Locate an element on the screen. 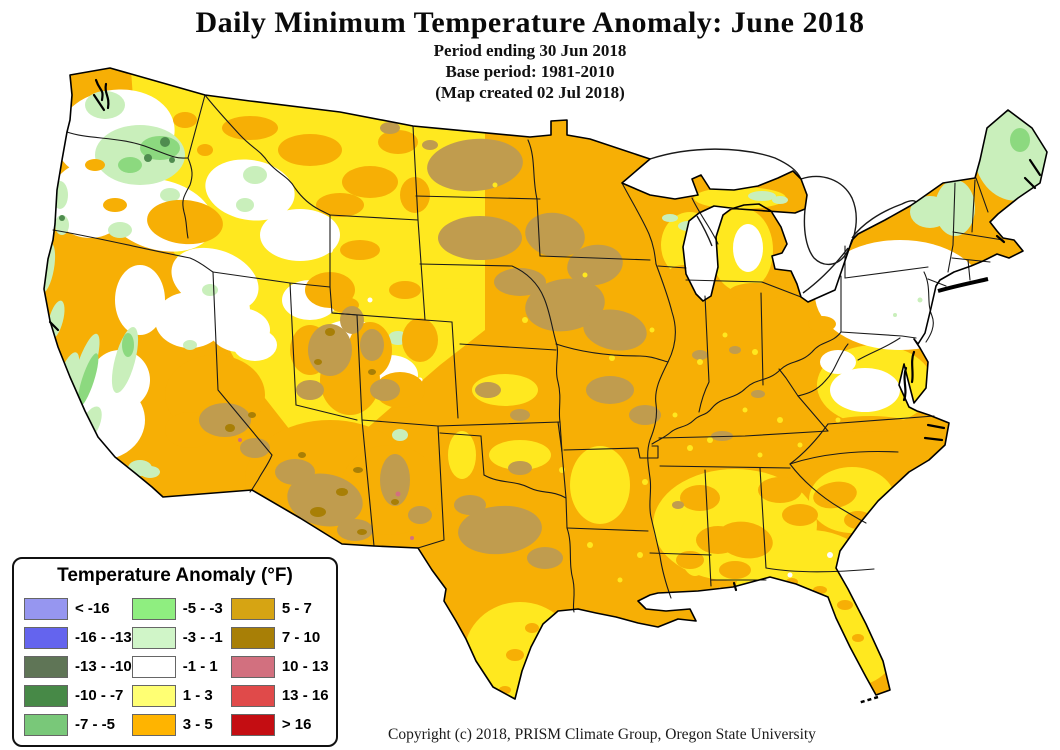  legend-item: 1 - 3 is located at coordinates (181, 695).